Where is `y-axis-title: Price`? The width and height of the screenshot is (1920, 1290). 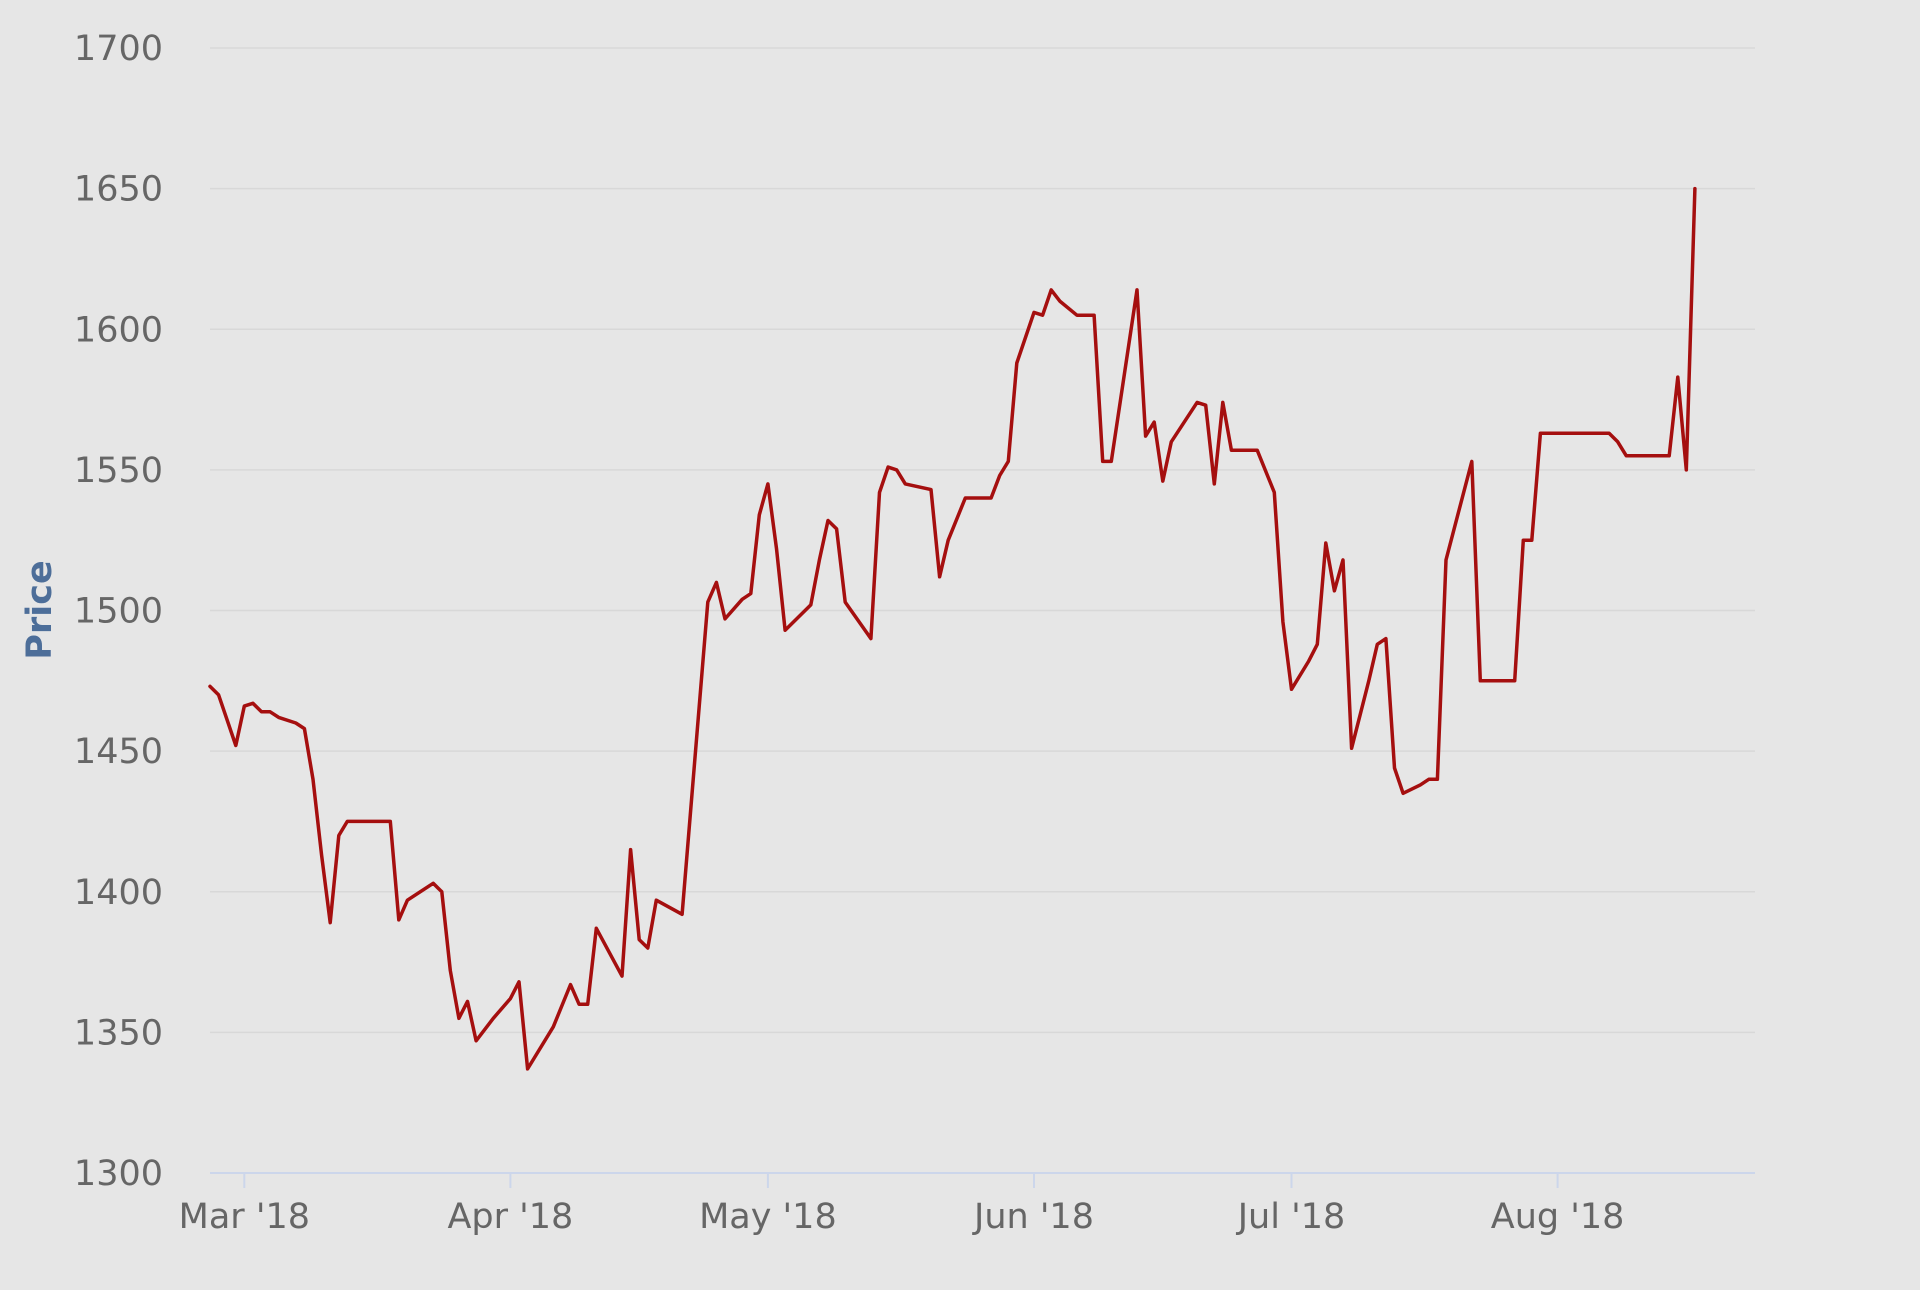 y-axis-title: Price is located at coordinates (40, 609).